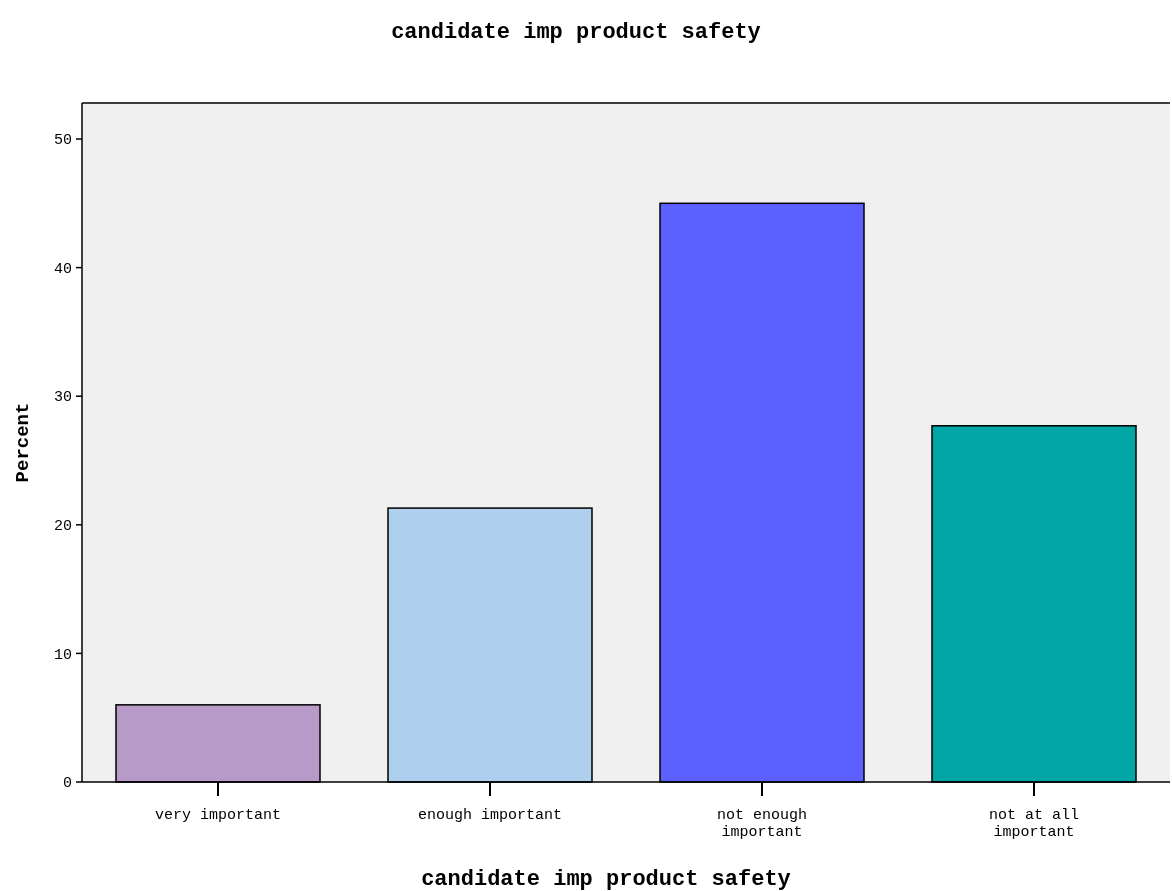 The width and height of the screenshot is (1172, 891). Describe the element at coordinates (62, 141) in the screenshot. I see `y-tick-label: 50` at that location.